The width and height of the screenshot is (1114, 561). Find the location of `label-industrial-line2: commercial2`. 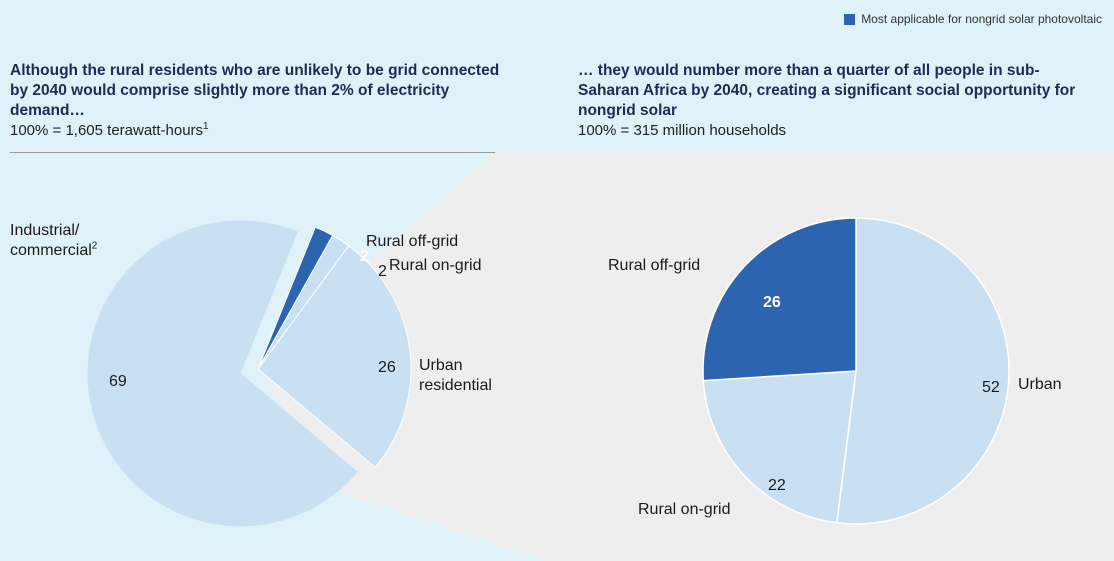

label-industrial-line2: commercial2 is located at coordinates (53, 251).